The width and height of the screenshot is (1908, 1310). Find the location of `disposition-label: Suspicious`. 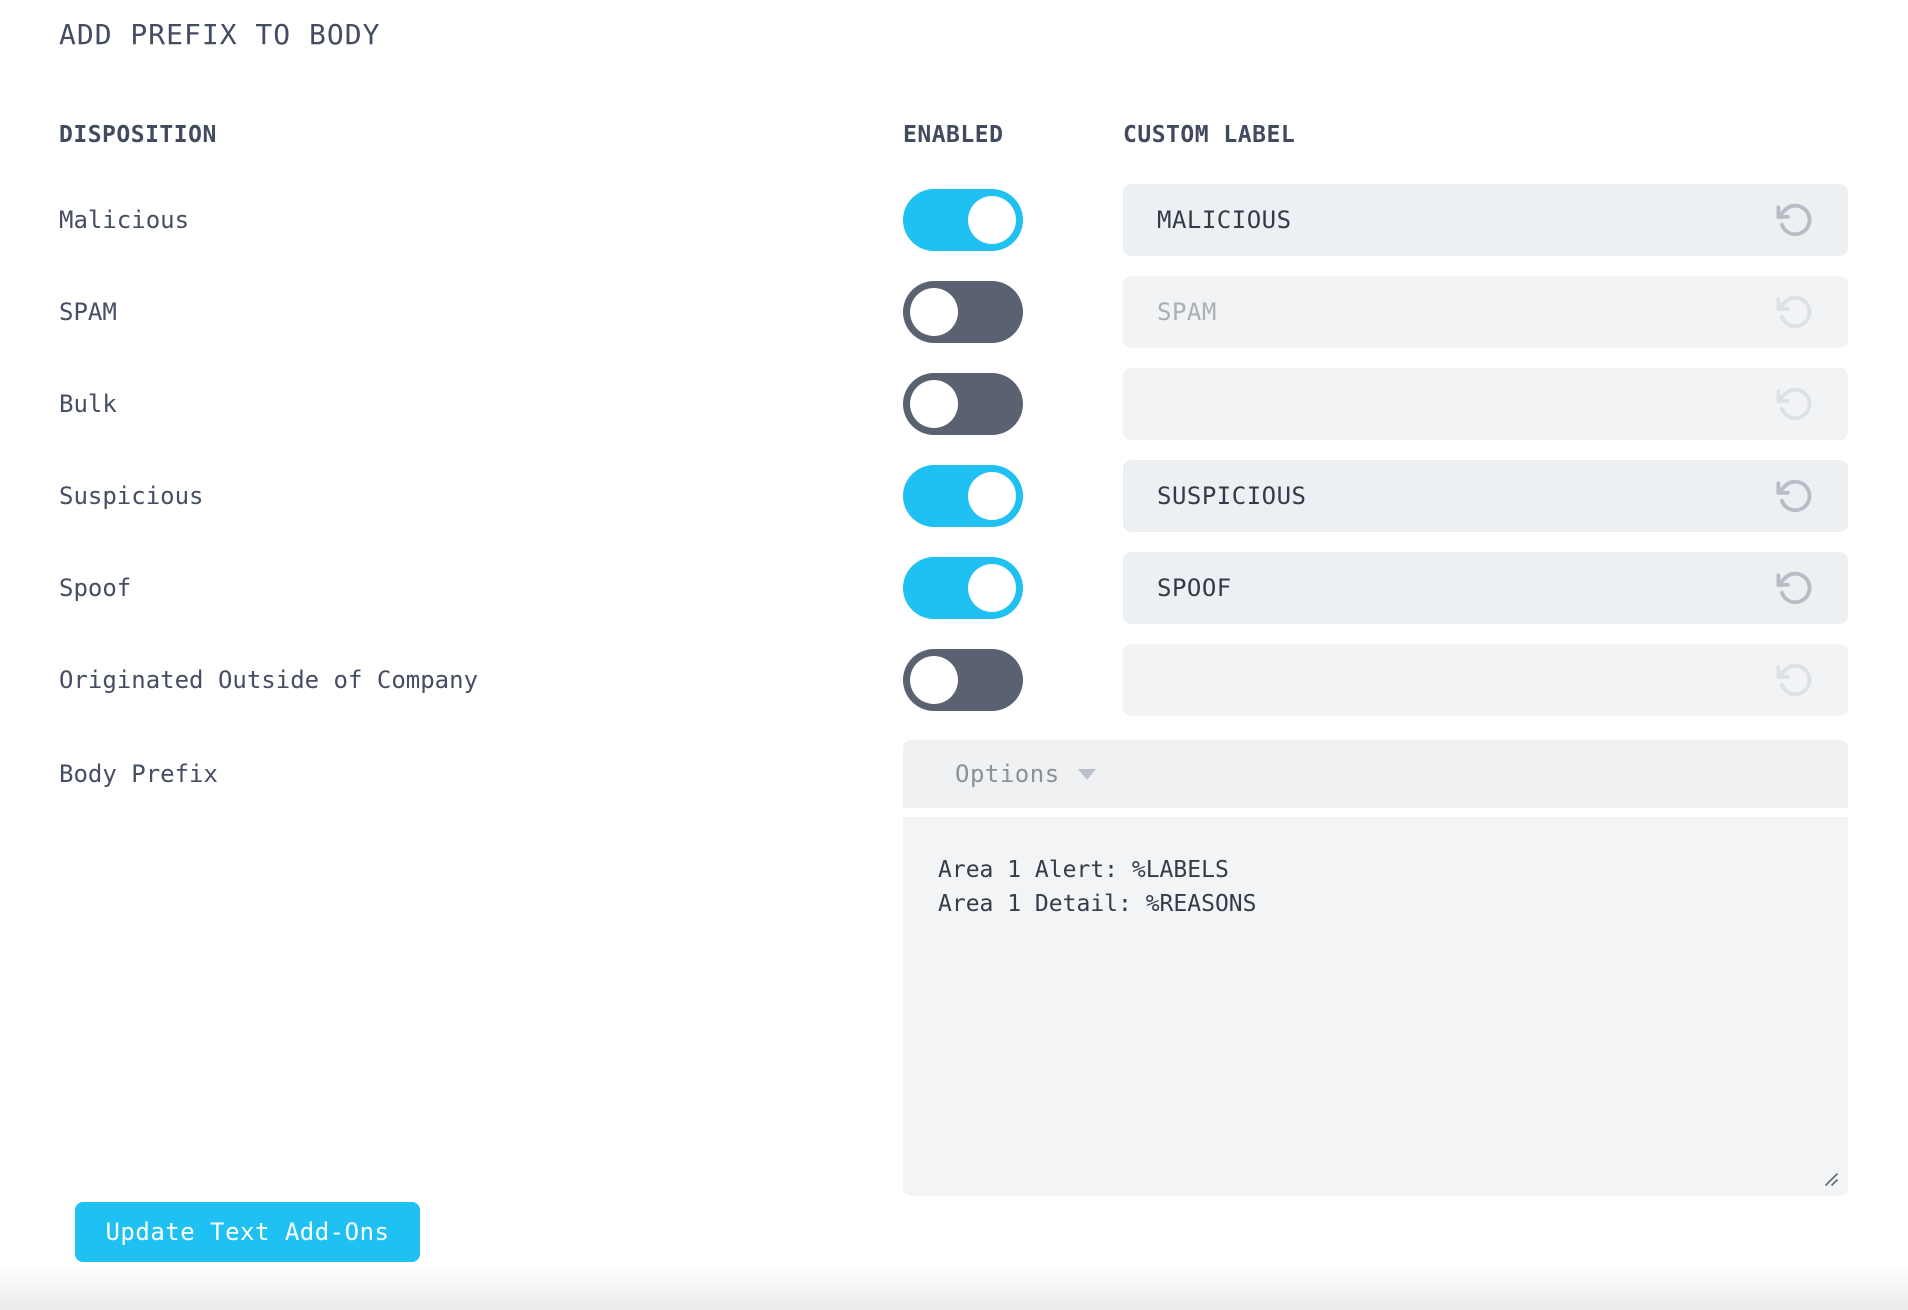

disposition-label: Suspicious is located at coordinates (131, 496).